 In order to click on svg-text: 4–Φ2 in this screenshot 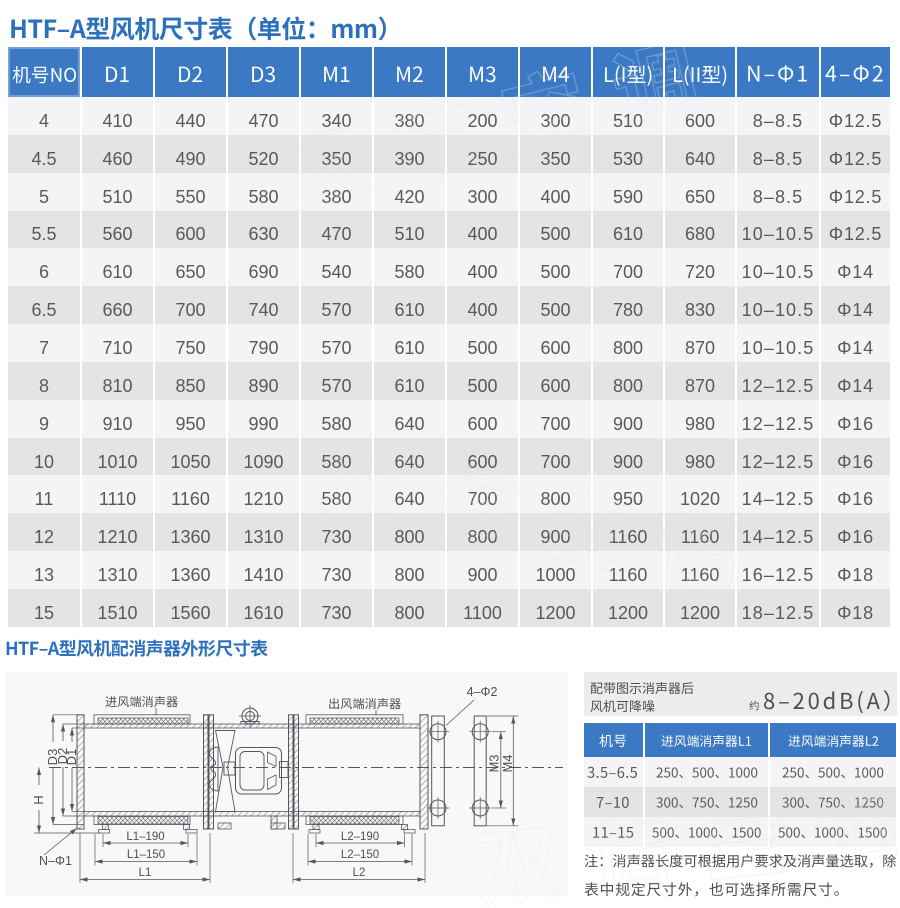, I will do `click(482, 692)`.